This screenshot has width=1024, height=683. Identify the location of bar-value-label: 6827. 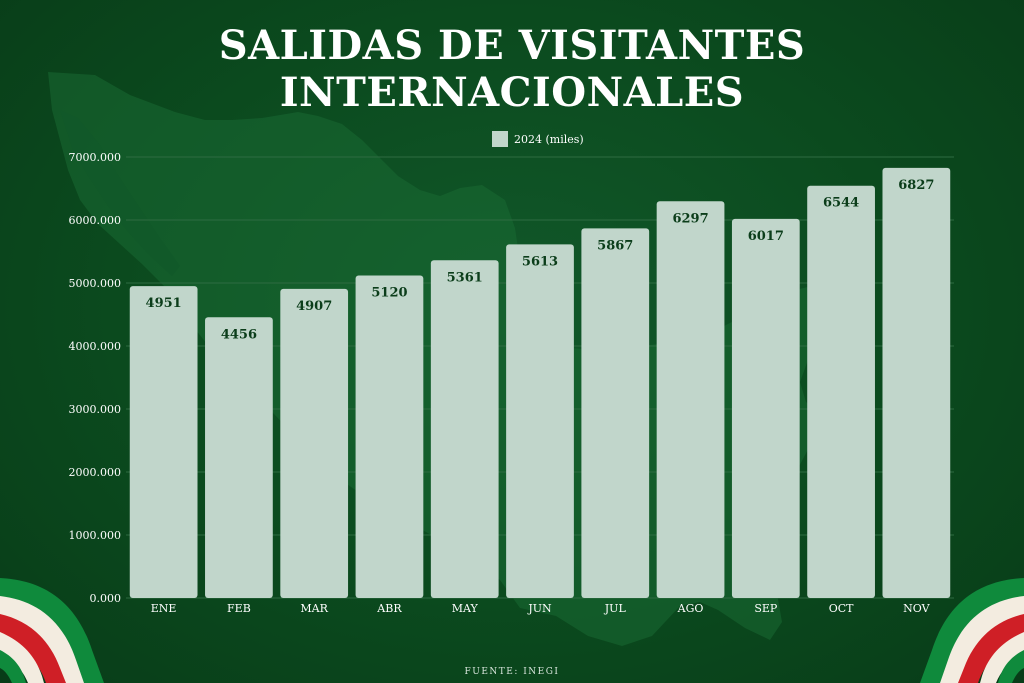
(916, 185).